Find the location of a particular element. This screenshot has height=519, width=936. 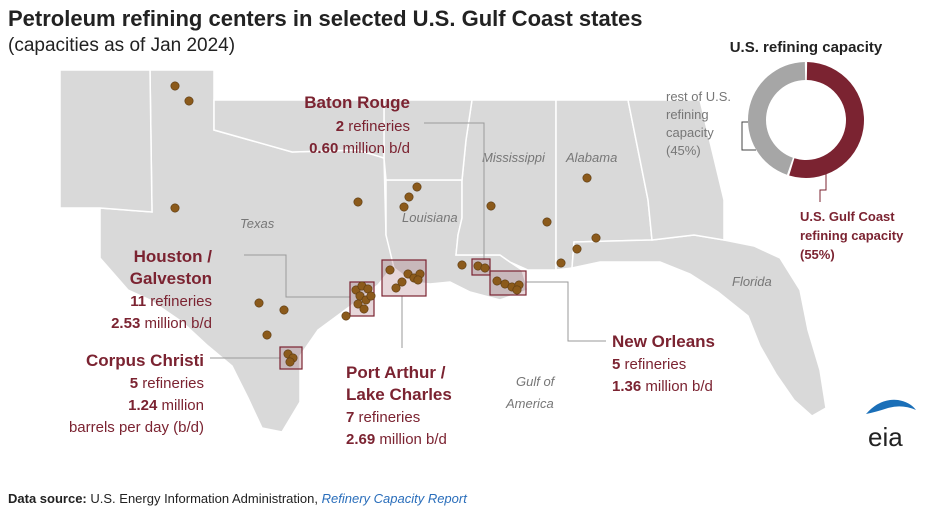

new-orleans-capacity: 1.36 is located at coordinates (626, 386).